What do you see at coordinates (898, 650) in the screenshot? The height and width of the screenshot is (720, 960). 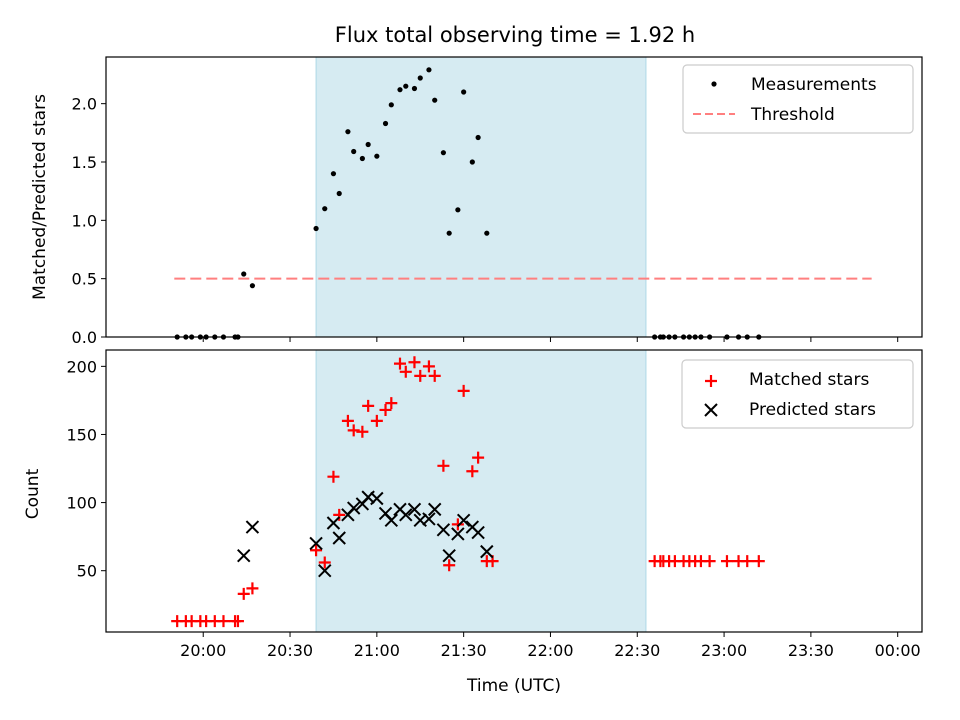 I see `x-tick-label: 00:00` at bounding box center [898, 650].